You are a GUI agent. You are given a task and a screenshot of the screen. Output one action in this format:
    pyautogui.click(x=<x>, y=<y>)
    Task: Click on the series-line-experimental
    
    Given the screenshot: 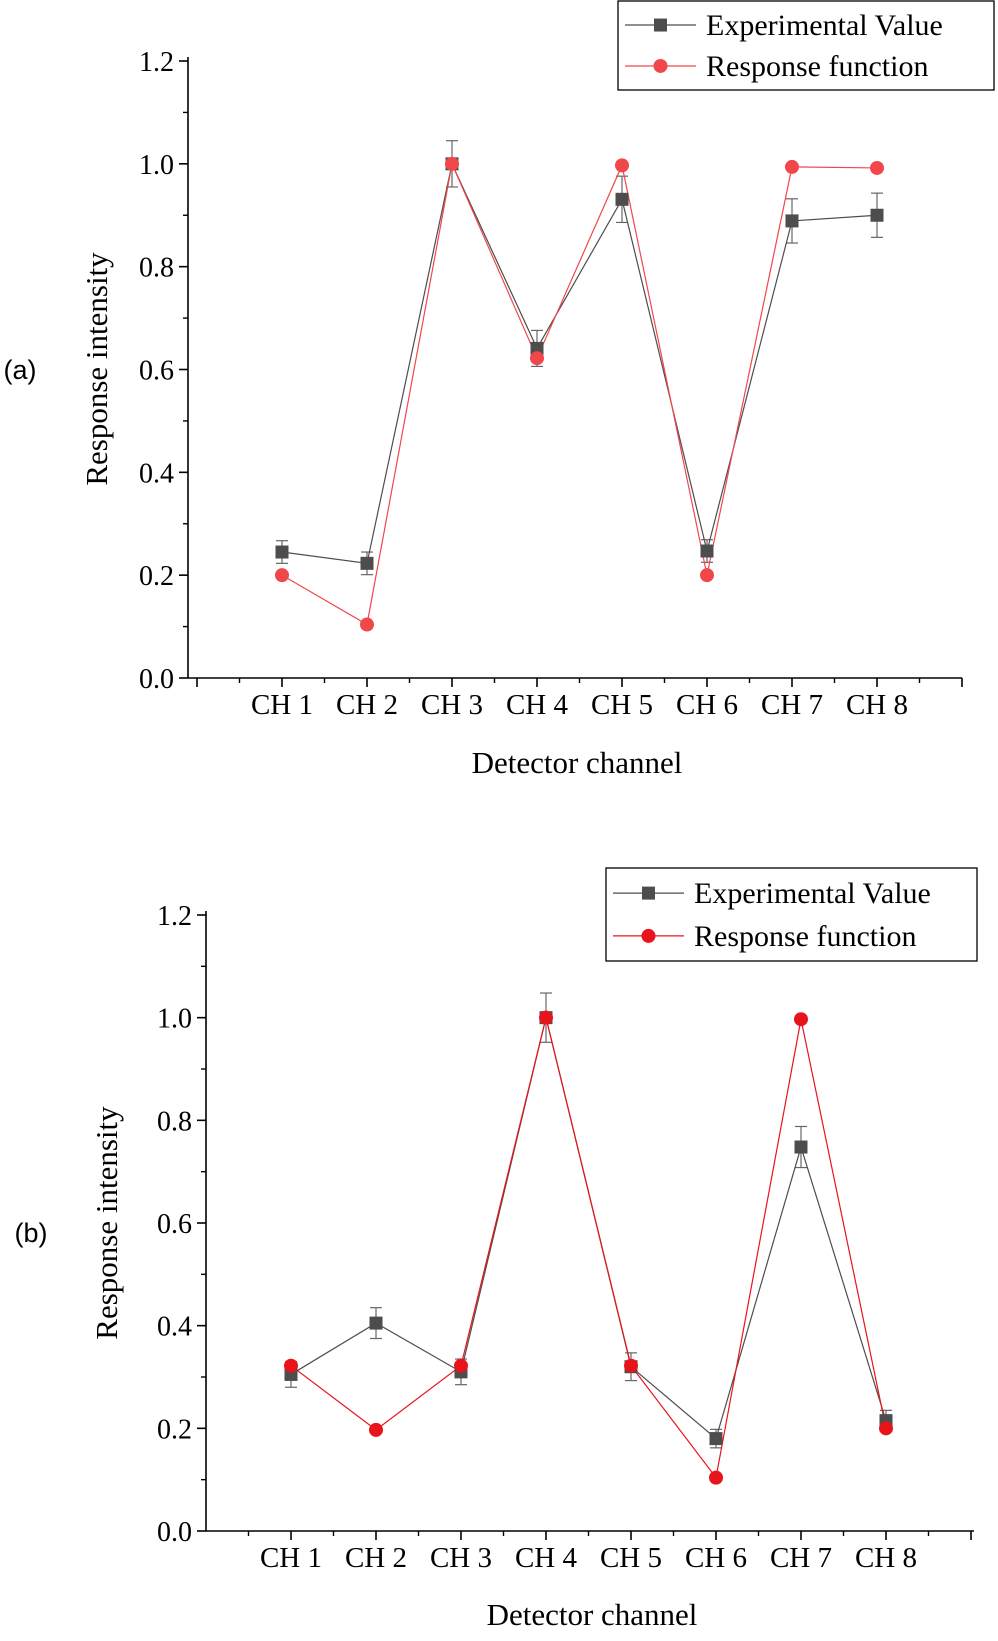 What is the action you would take?
    pyautogui.click(x=579, y=363)
    